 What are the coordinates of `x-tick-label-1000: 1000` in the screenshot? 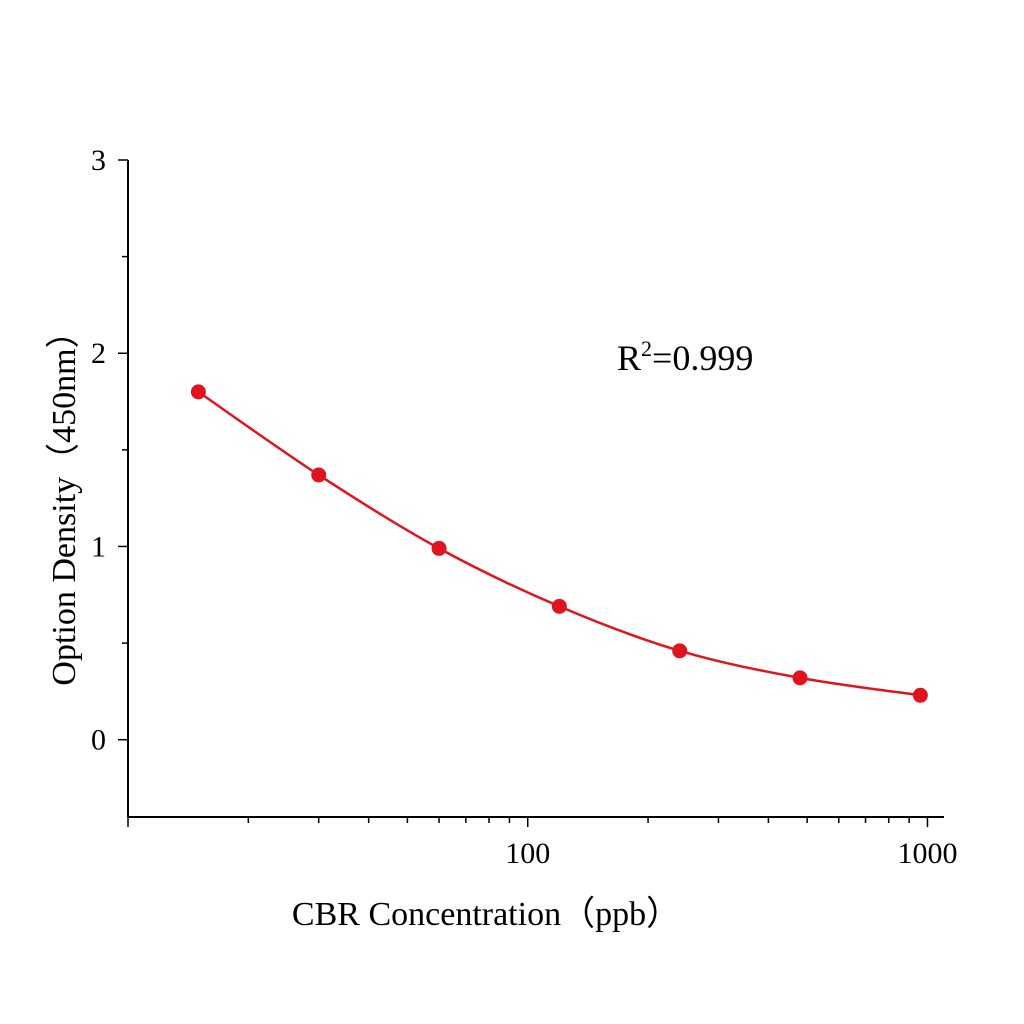 It's located at (927, 853).